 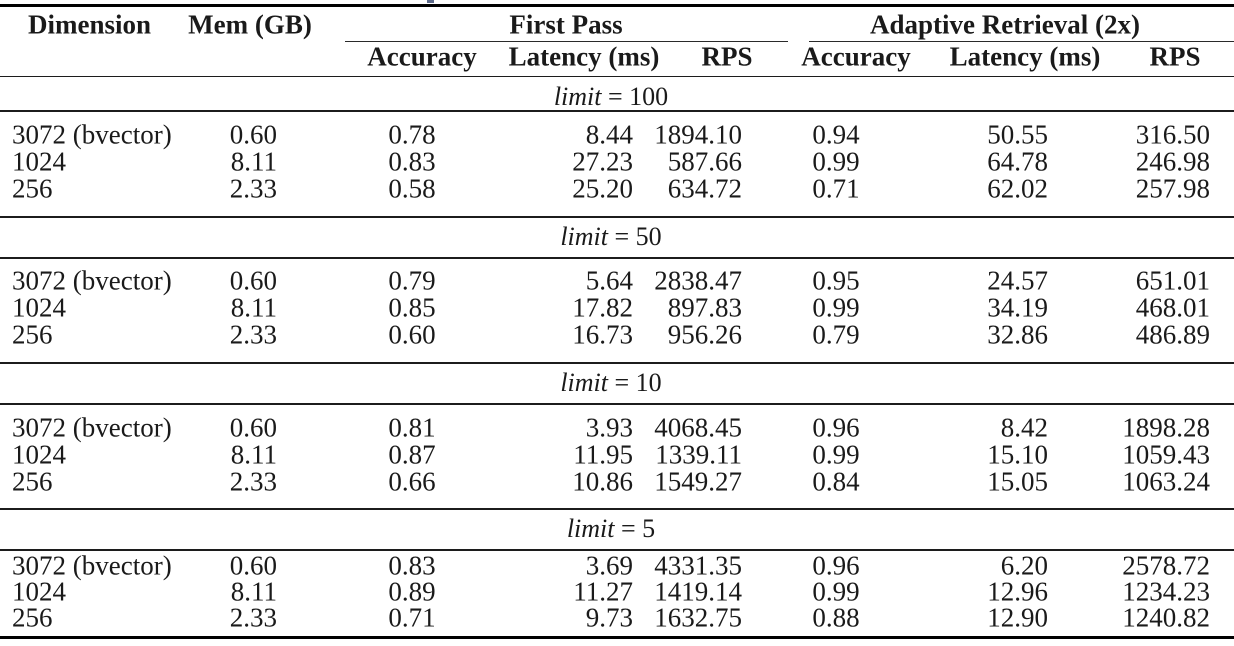 What do you see at coordinates (609, 565) in the screenshot?
I see `cell-fp-latency: 3.69` at bounding box center [609, 565].